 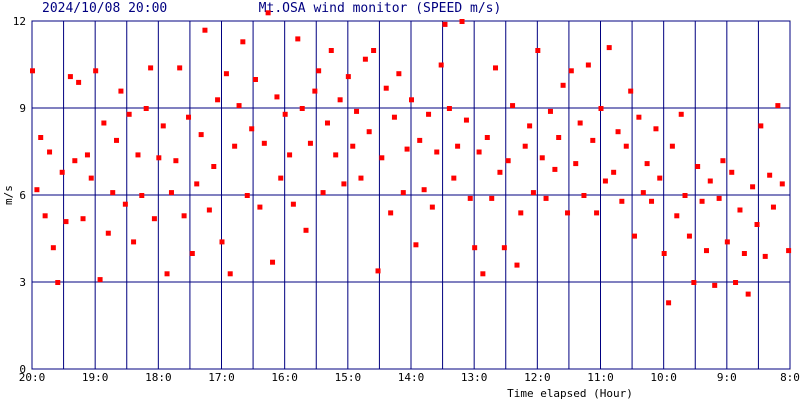 I want to click on y-tick-label: 6, so click(x=22, y=195).